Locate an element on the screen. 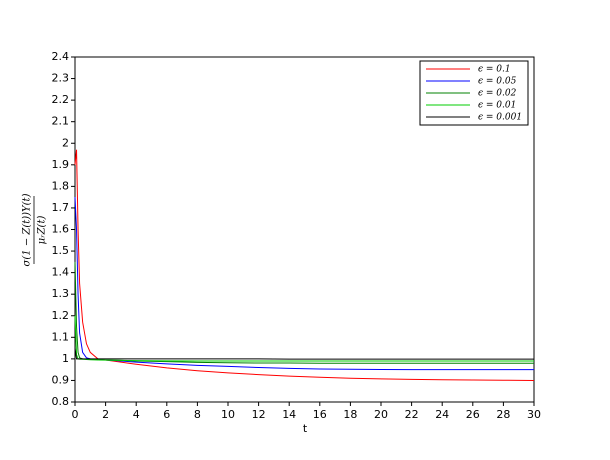 This screenshot has width=610, height=460. y-tick-label: 2.1 is located at coordinates (61, 121).